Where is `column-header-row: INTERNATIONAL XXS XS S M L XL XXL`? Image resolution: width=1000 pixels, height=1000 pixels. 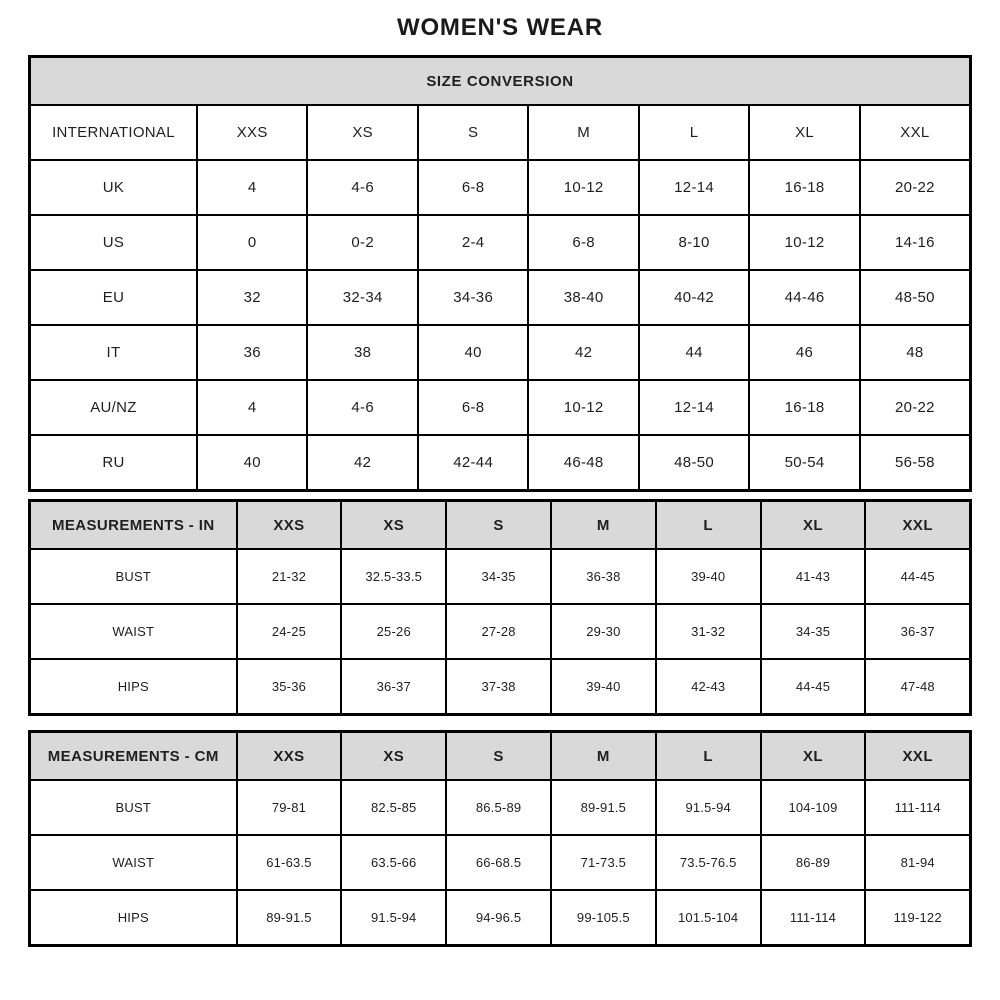
column-header-row: INTERNATIONAL XXS XS S M L XL XXL is located at coordinates (500, 132).